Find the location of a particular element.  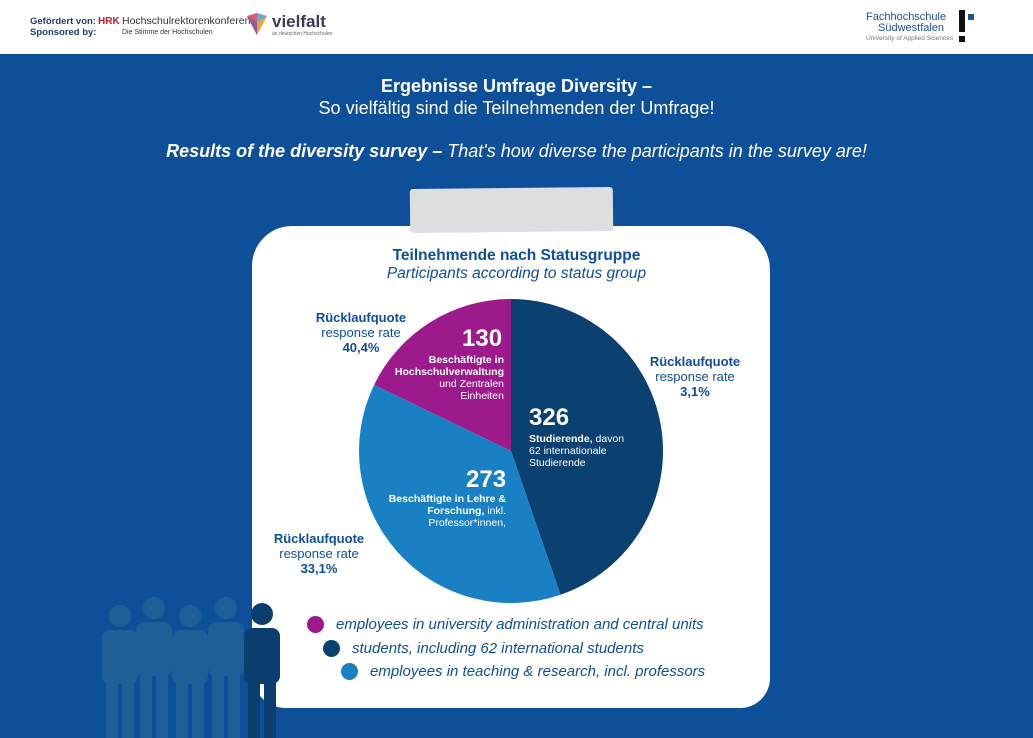

slice-label-teaching-1: Beschäftigte in Lehre & is located at coordinates (447, 499).